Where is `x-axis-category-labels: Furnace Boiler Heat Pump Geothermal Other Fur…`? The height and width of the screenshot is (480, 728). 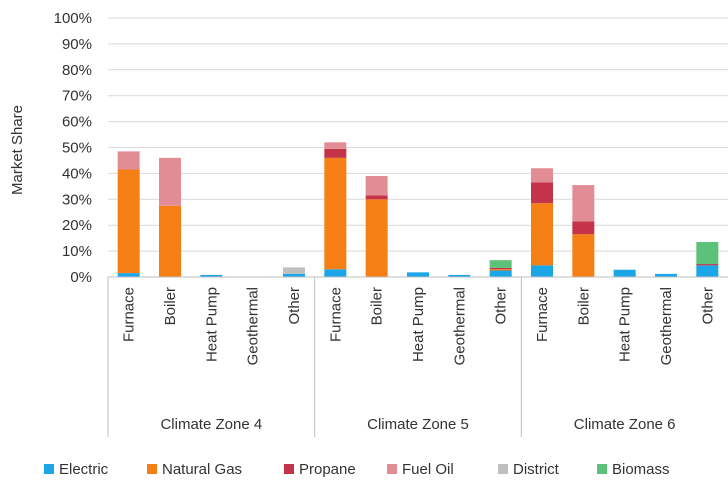 x-axis-category-labels: Furnace Boiler Heat Pump Geothermal Other Fur… is located at coordinates (419, 326).